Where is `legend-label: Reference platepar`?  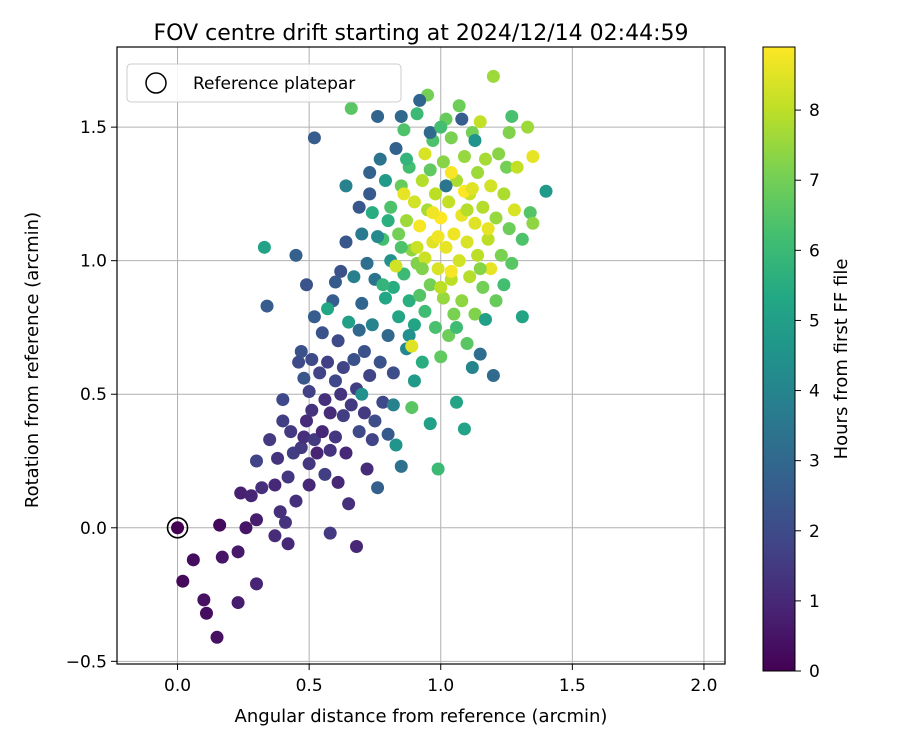 legend-label: Reference platepar is located at coordinates (274, 84).